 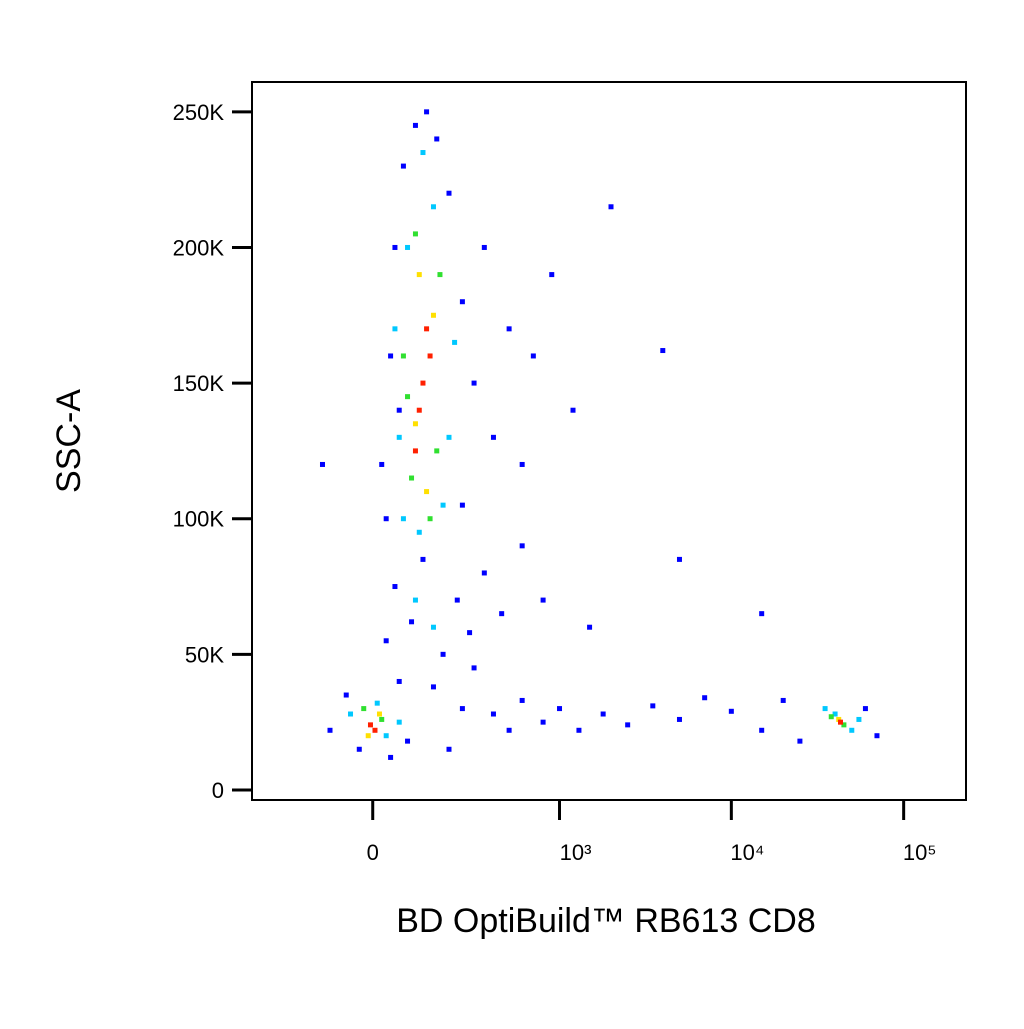 What do you see at coordinates (199, 519) in the screenshot?
I see `y-tick-label: 100K` at bounding box center [199, 519].